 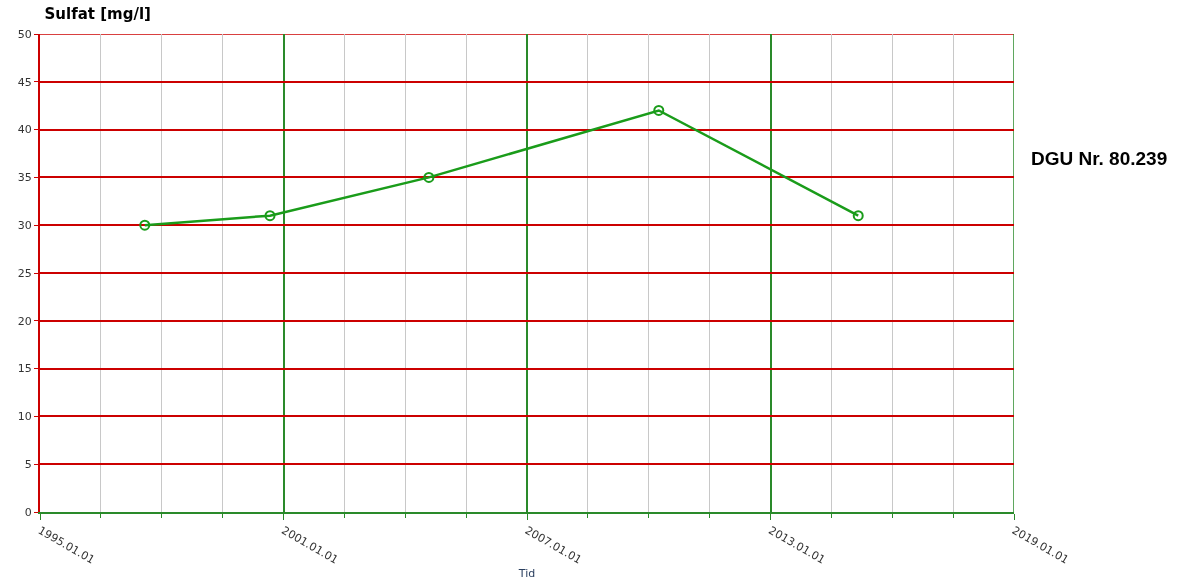 What do you see at coordinates (24, 178) in the screenshot?
I see `y-tick-label: 35` at bounding box center [24, 178].